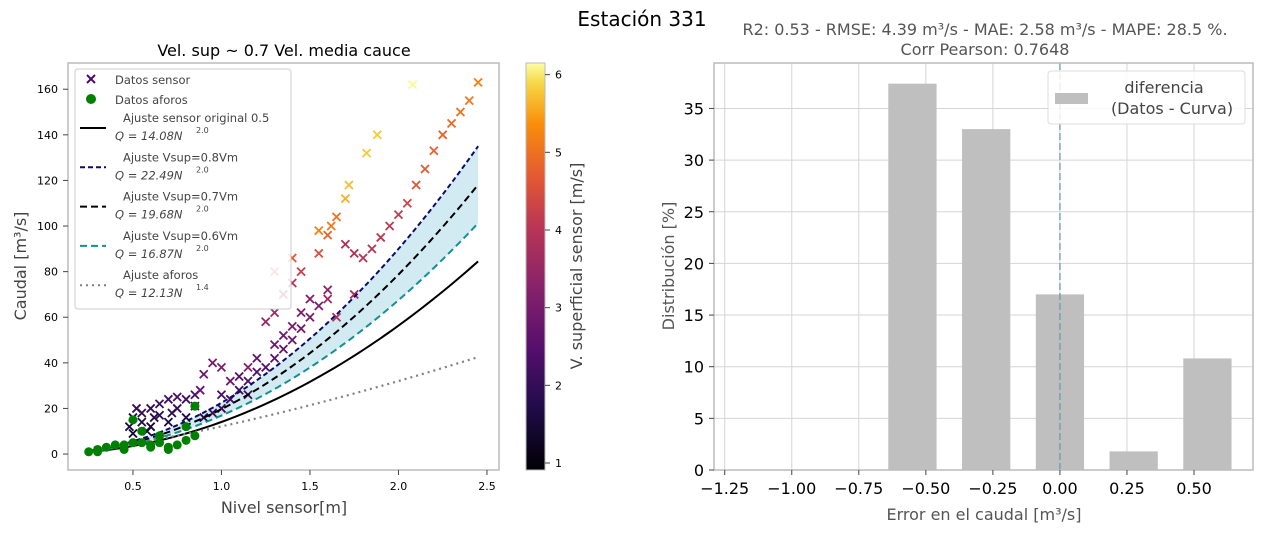 The height and width of the screenshot is (533, 1263). What do you see at coordinates (54, 454) in the screenshot?
I see `y-tick-label: 0` at bounding box center [54, 454].